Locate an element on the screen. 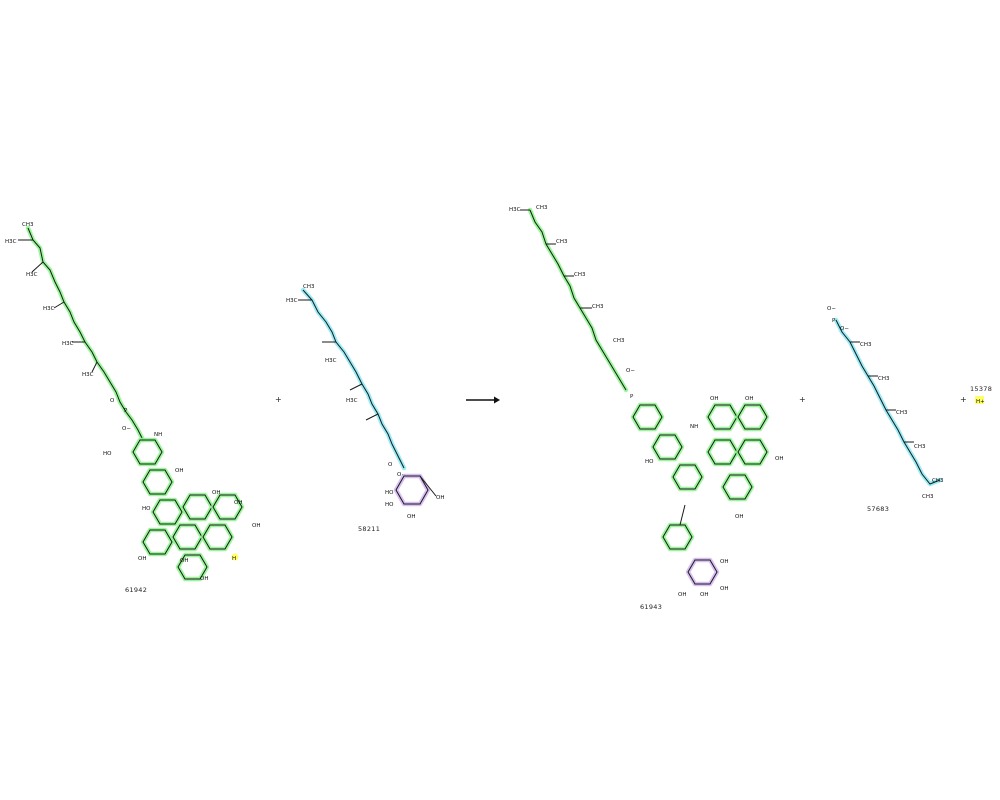  hydrogen-highlight is located at coordinates (235, 557).